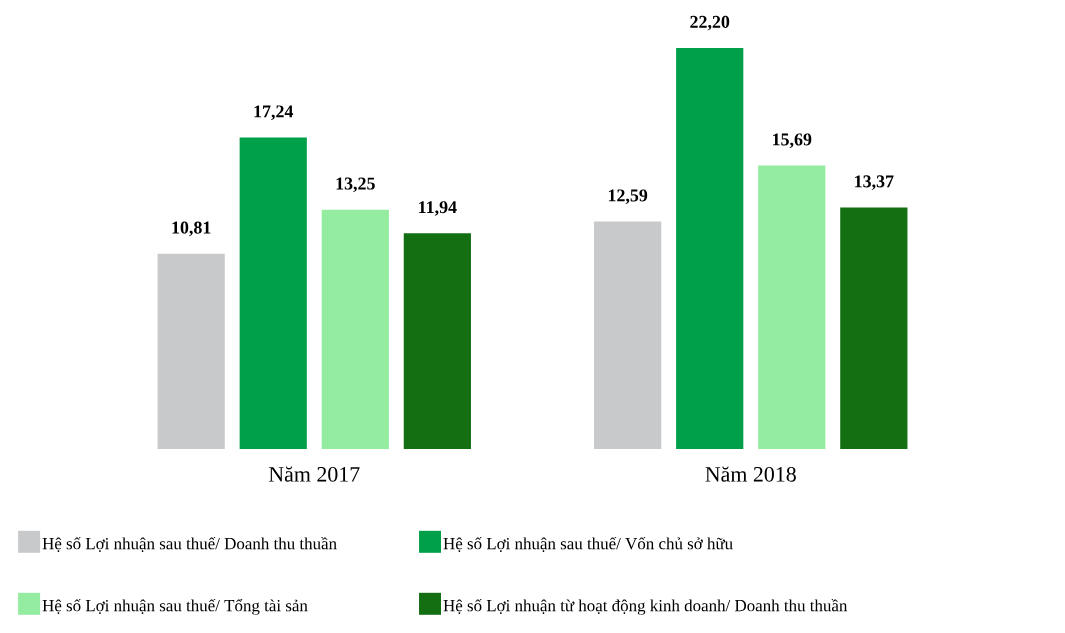 The height and width of the screenshot is (633, 1065). What do you see at coordinates (274, 113) in the screenshot?
I see `data-label: 17,24` at bounding box center [274, 113].